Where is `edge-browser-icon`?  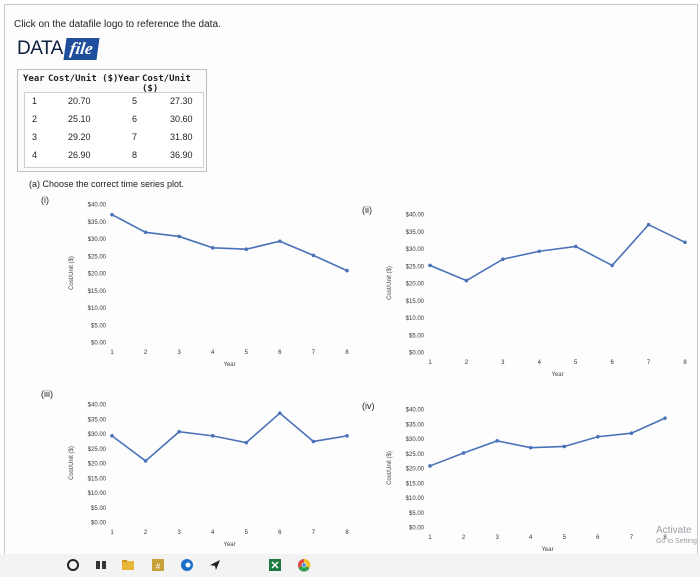
edge-browser-icon is located at coordinates (187, 565).